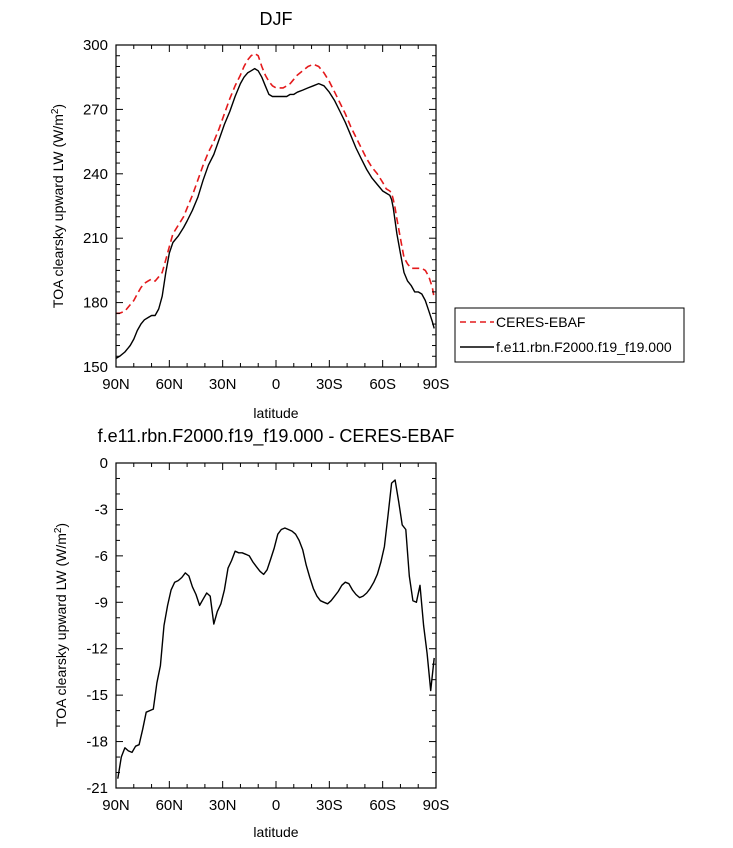 This screenshot has width=733, height=848. I want to click on top-x-tick-label: 60N, so click(170, 384).